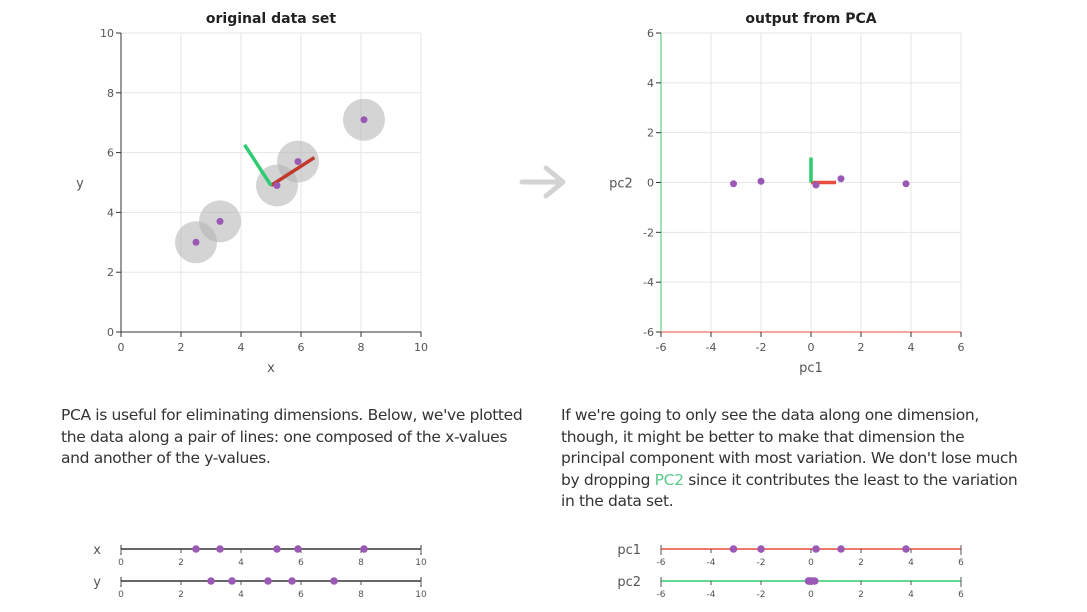  Describe the element at coordinates (761, 347) in the screenshot. I see `x-tick-label: -2` at that location.